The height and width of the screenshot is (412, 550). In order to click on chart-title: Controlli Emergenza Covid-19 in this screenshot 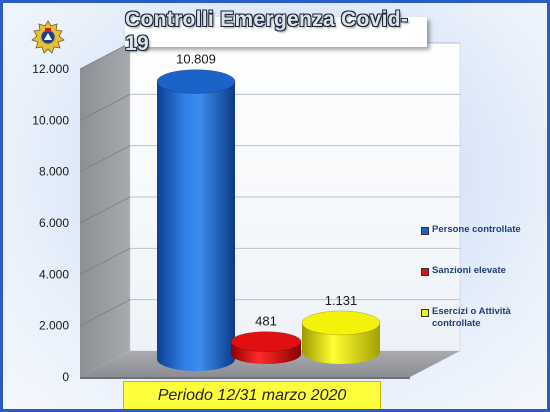, I will do `click(267, 31)`.